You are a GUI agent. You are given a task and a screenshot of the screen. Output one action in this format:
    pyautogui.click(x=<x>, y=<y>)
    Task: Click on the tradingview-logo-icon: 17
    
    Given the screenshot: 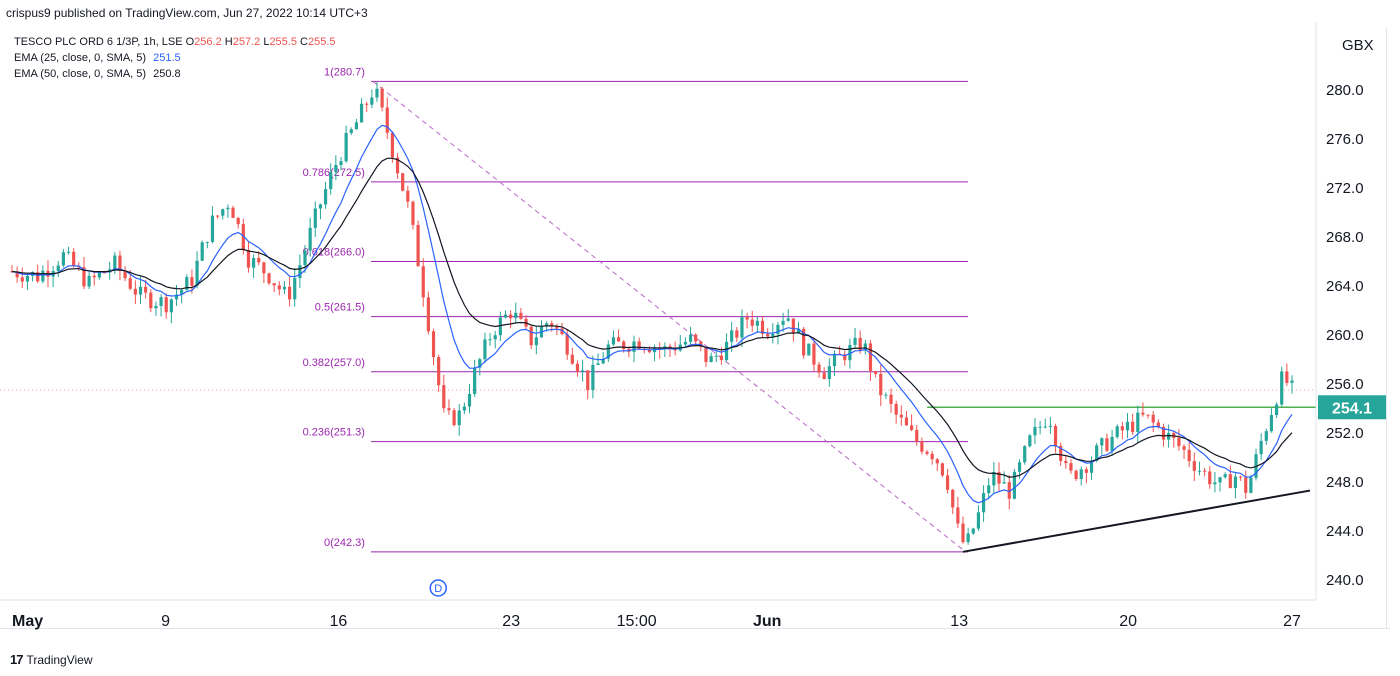 What is the action you would take?
    pyautogui.click(x=17, y=659)
    